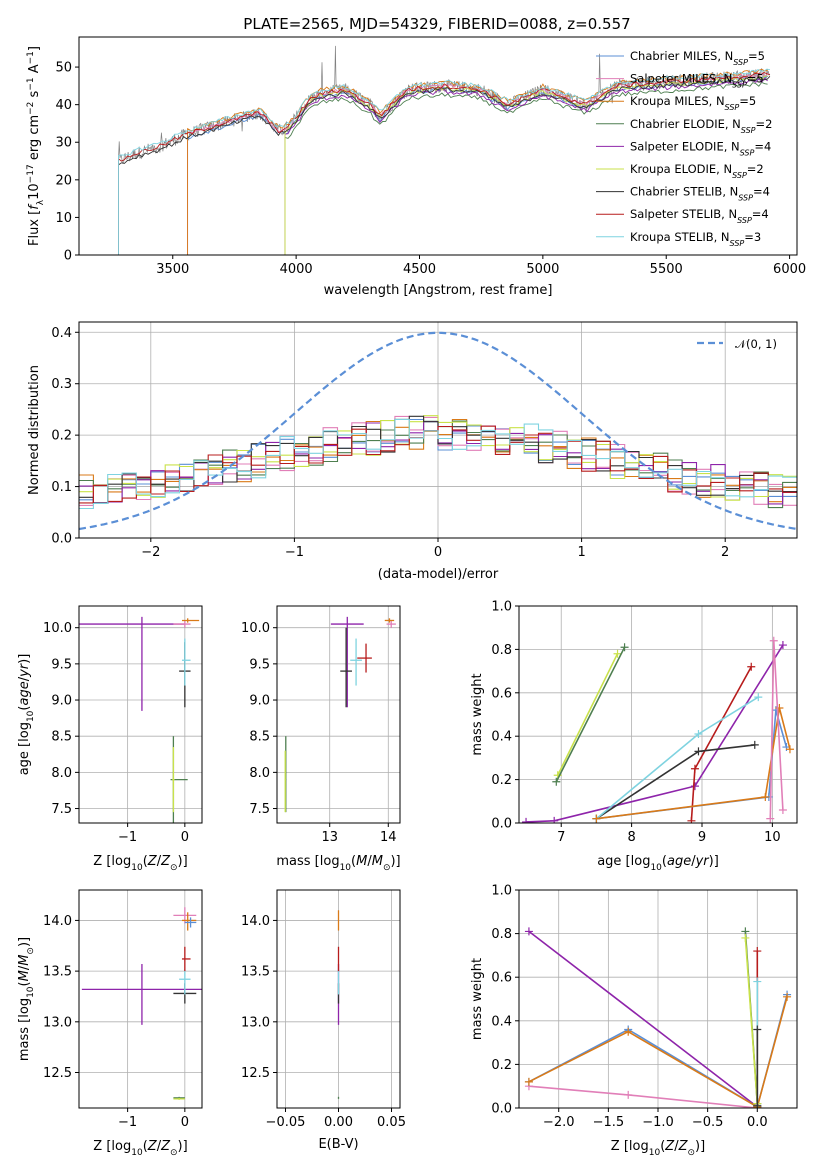 The height and width of the screenshot is (1170, 819). I want to click on x-tick-label: 9, so click(702, 837).